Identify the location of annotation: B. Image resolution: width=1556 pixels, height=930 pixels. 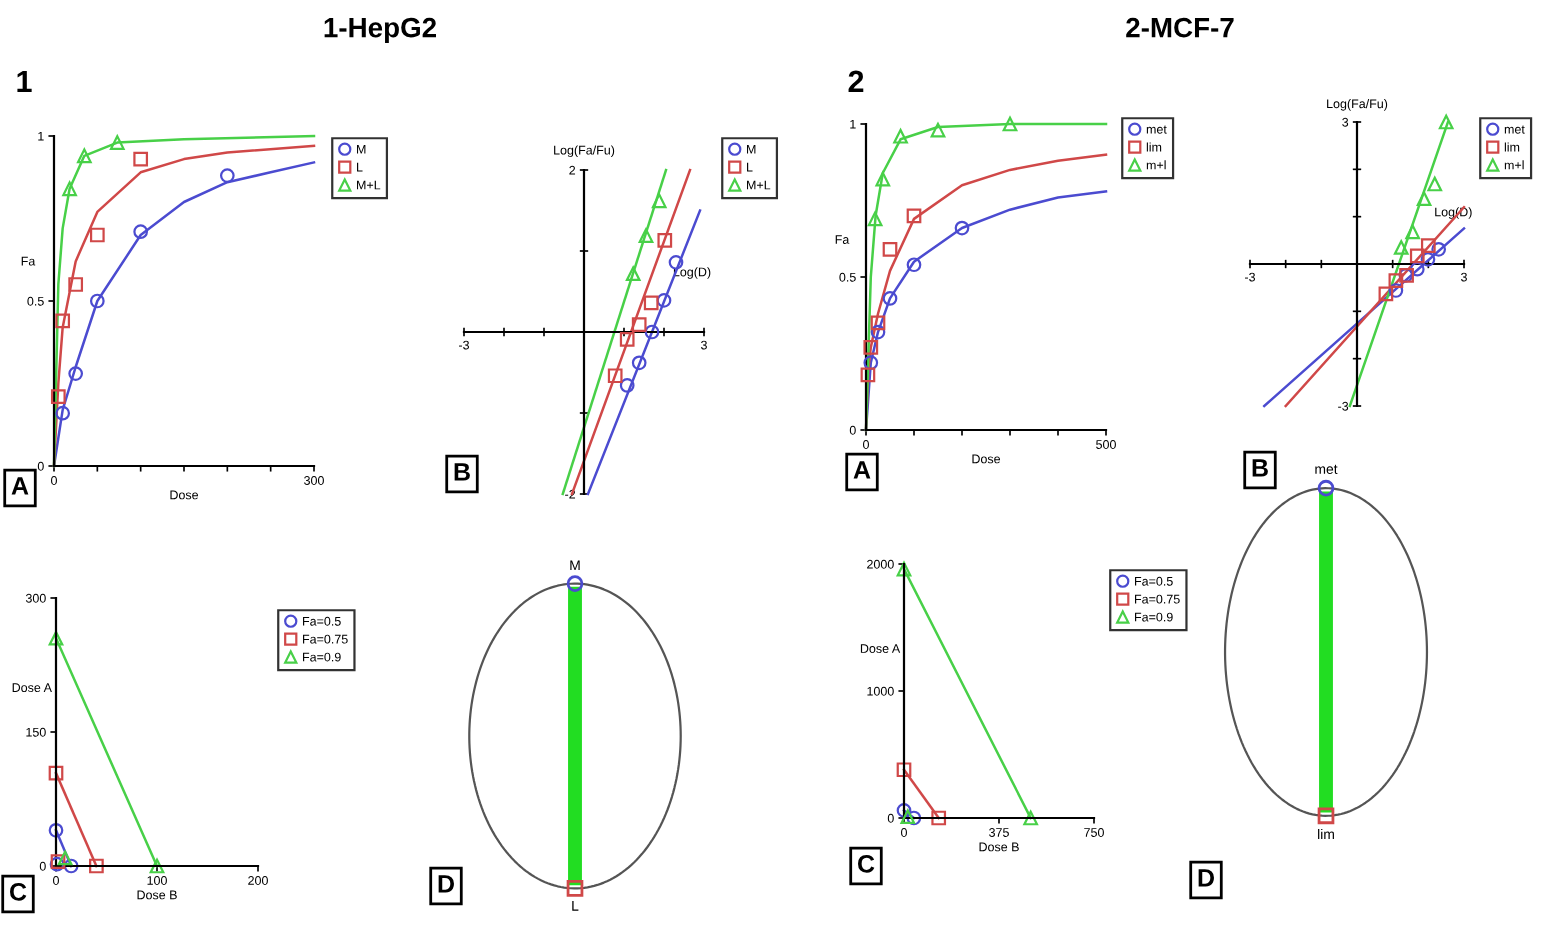
(462, 472).